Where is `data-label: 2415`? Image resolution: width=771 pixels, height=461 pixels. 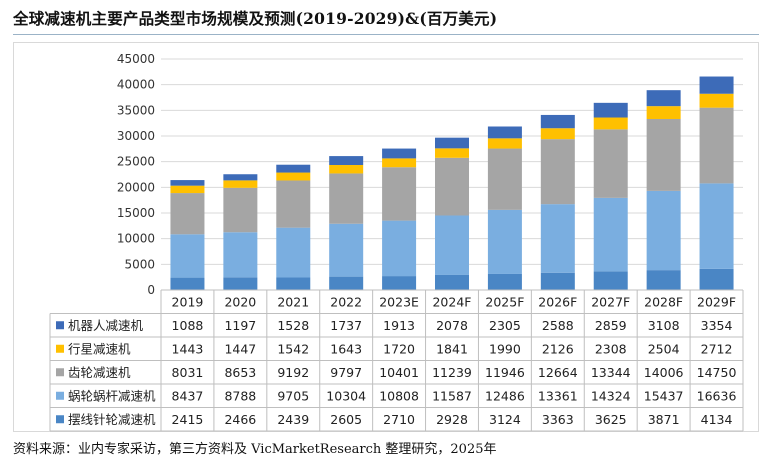 data-label: 2415 is located at coordinates (188, 419).